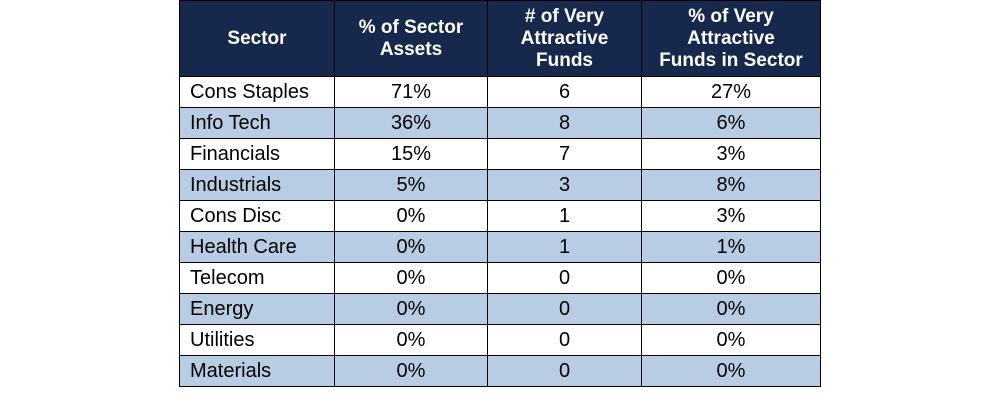  I want to click on cell-sector: Info Tech, so click(257, 123).